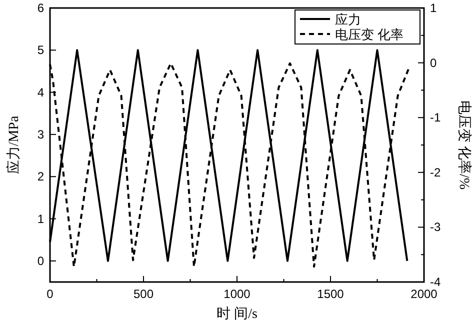 Image resolution: width=474 pixels, height=326 pixels. What do you see at coordinates (369, 34) in the screenshot?
I see `legend-label: 电压变 化率` at bounding box center [369, 34].